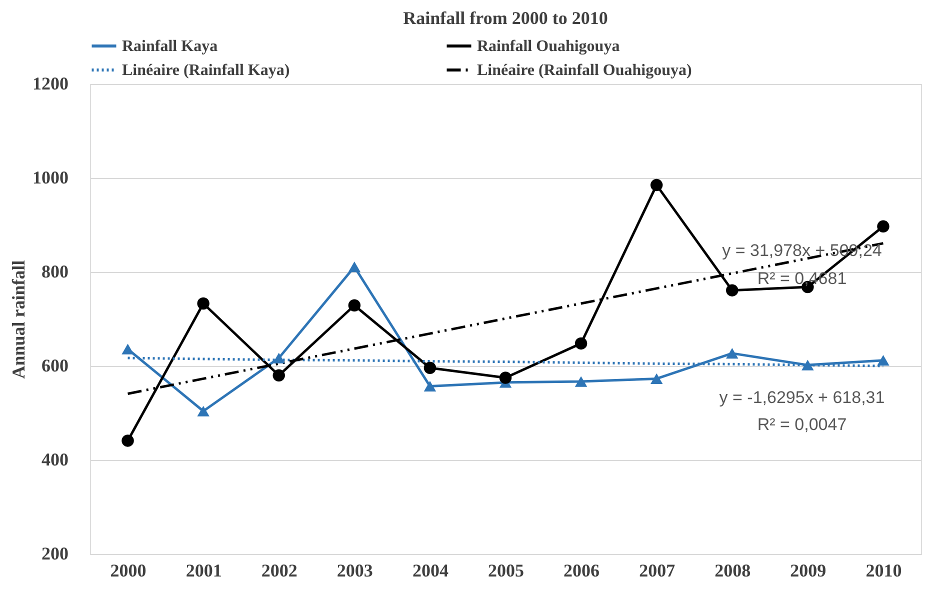  Describe the element at coordinates (55, 272) in the screenshot. I see `y-tick-label: 800` at that location.